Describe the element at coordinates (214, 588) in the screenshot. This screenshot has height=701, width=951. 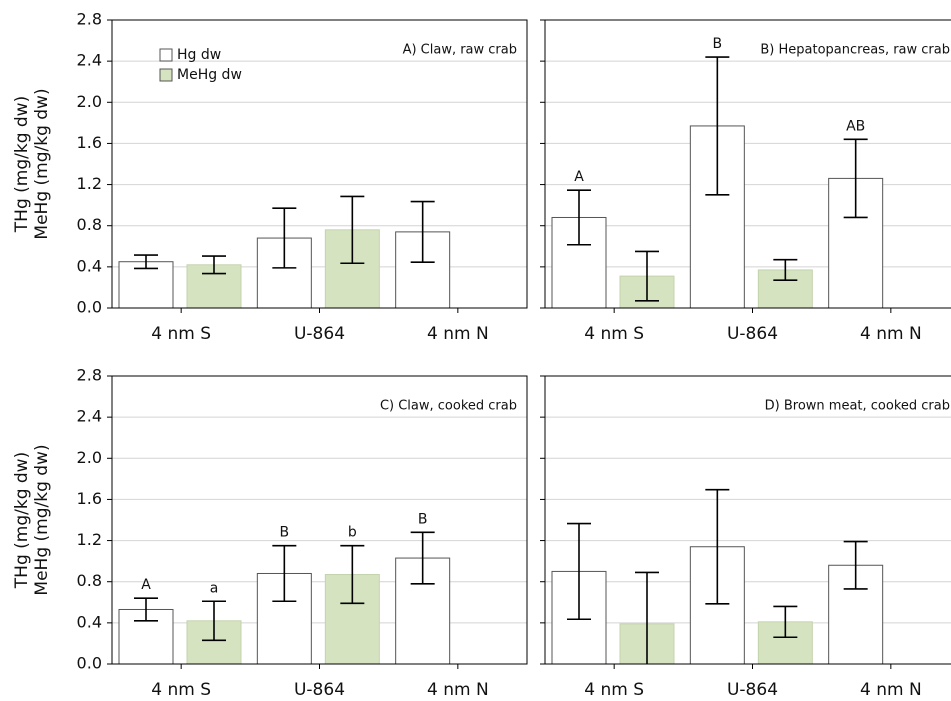
I see `significance-label: a` at that location.